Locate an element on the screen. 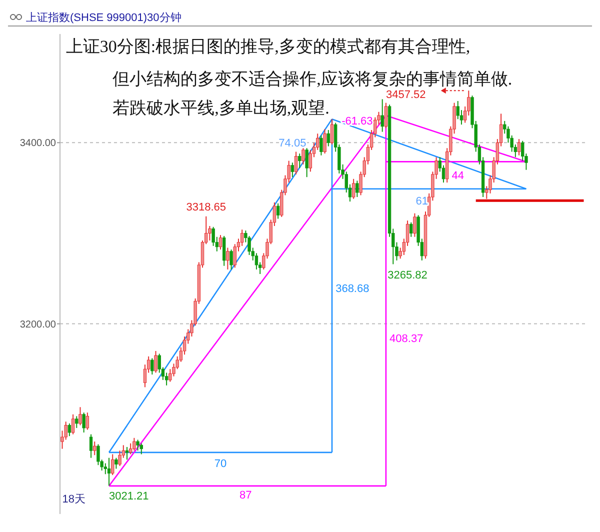 This screenshot has height=532, width=600. annotation: 61 is located at coordinates (422, 201).